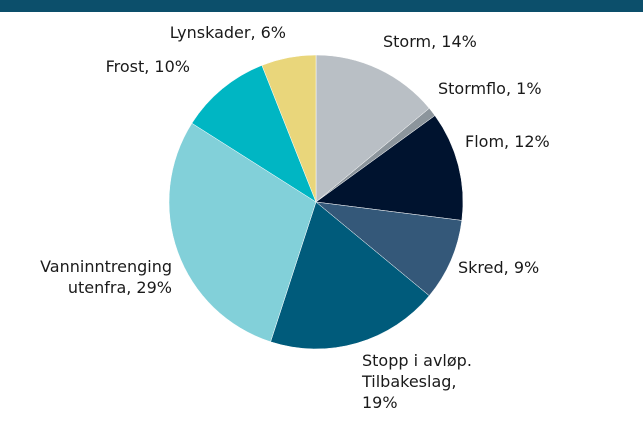 The height and width of the screenshot is (434, 643). What do you see at coordinates (498, 267) in the screenshot?
I see `slice-label: Skred, 9%` at bounding box center [498, 267].